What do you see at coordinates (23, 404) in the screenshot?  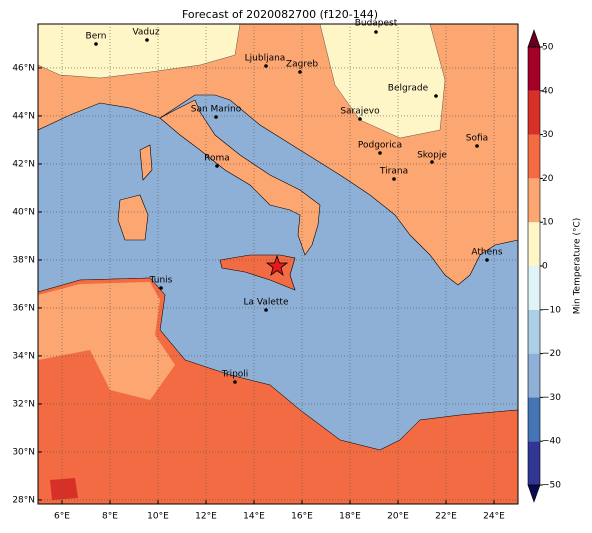 I see `y-tick-label: 32°N` at bounding box center [23, 404].